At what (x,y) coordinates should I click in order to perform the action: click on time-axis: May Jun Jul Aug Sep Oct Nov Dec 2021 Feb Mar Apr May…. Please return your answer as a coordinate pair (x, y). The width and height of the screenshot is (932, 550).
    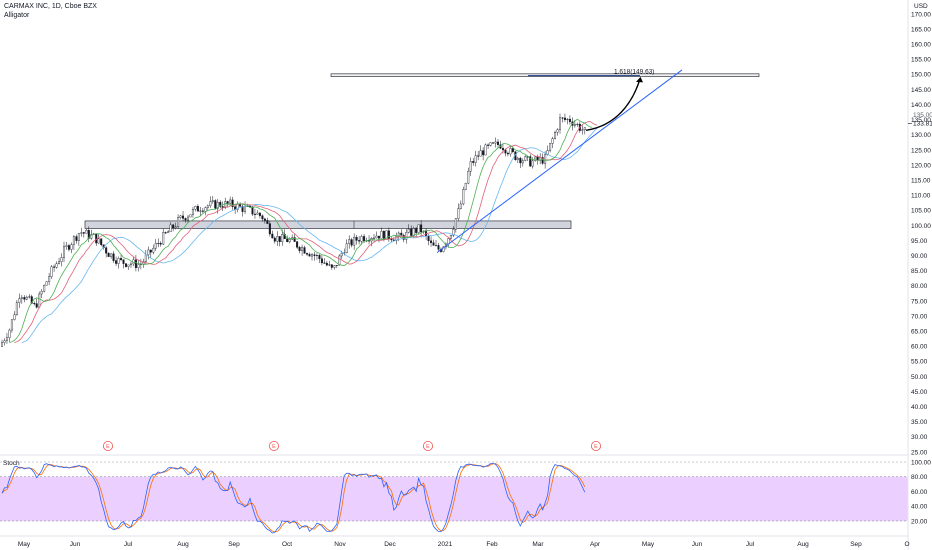
    Looking at the image, I should click on (455, 541).